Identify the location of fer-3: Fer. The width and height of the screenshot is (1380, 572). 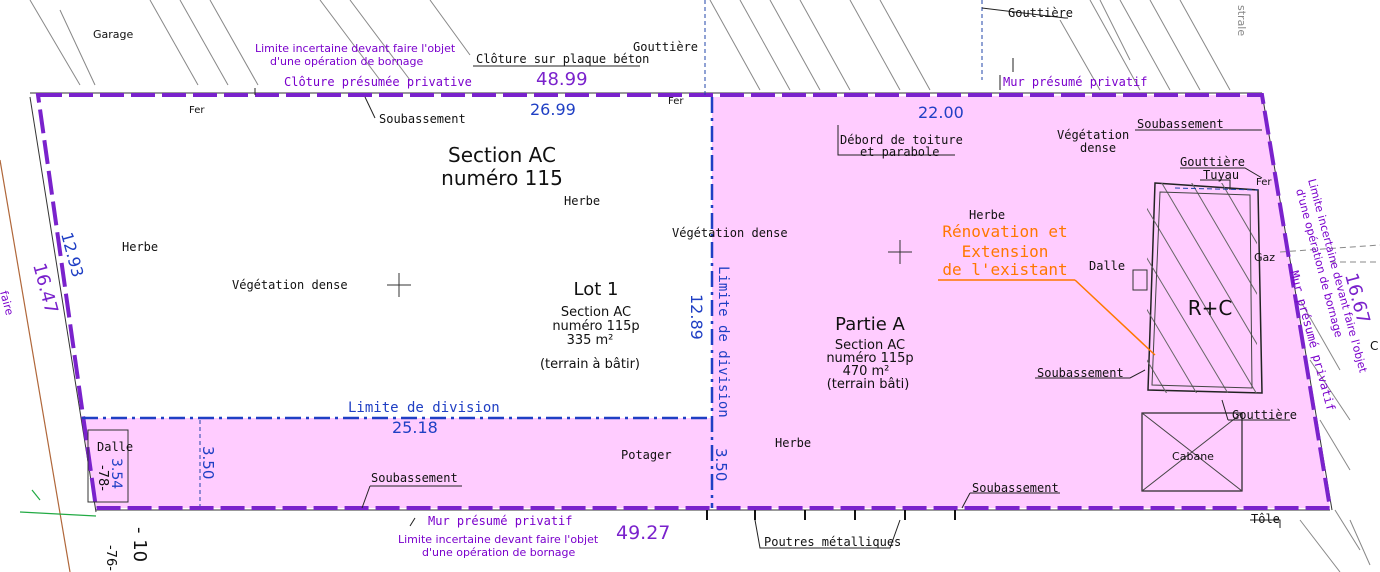
(1264, 182).